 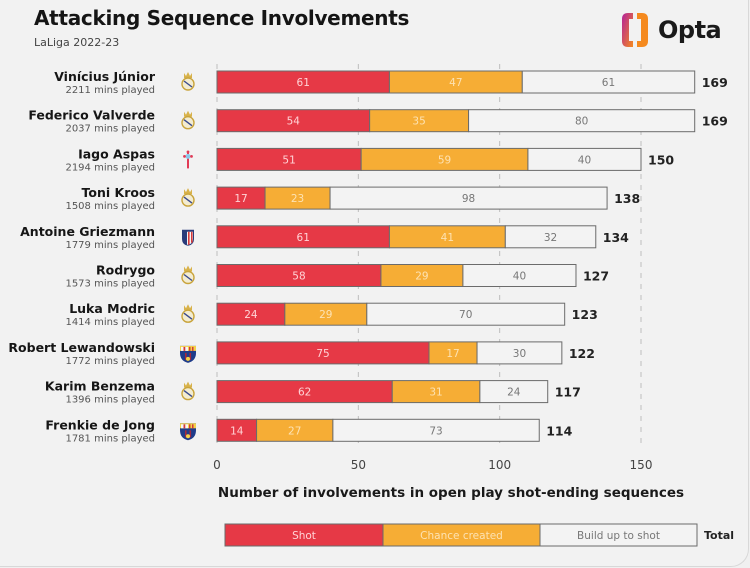 I want to click on value-label-shot: 14, so click(x=237, y=431).